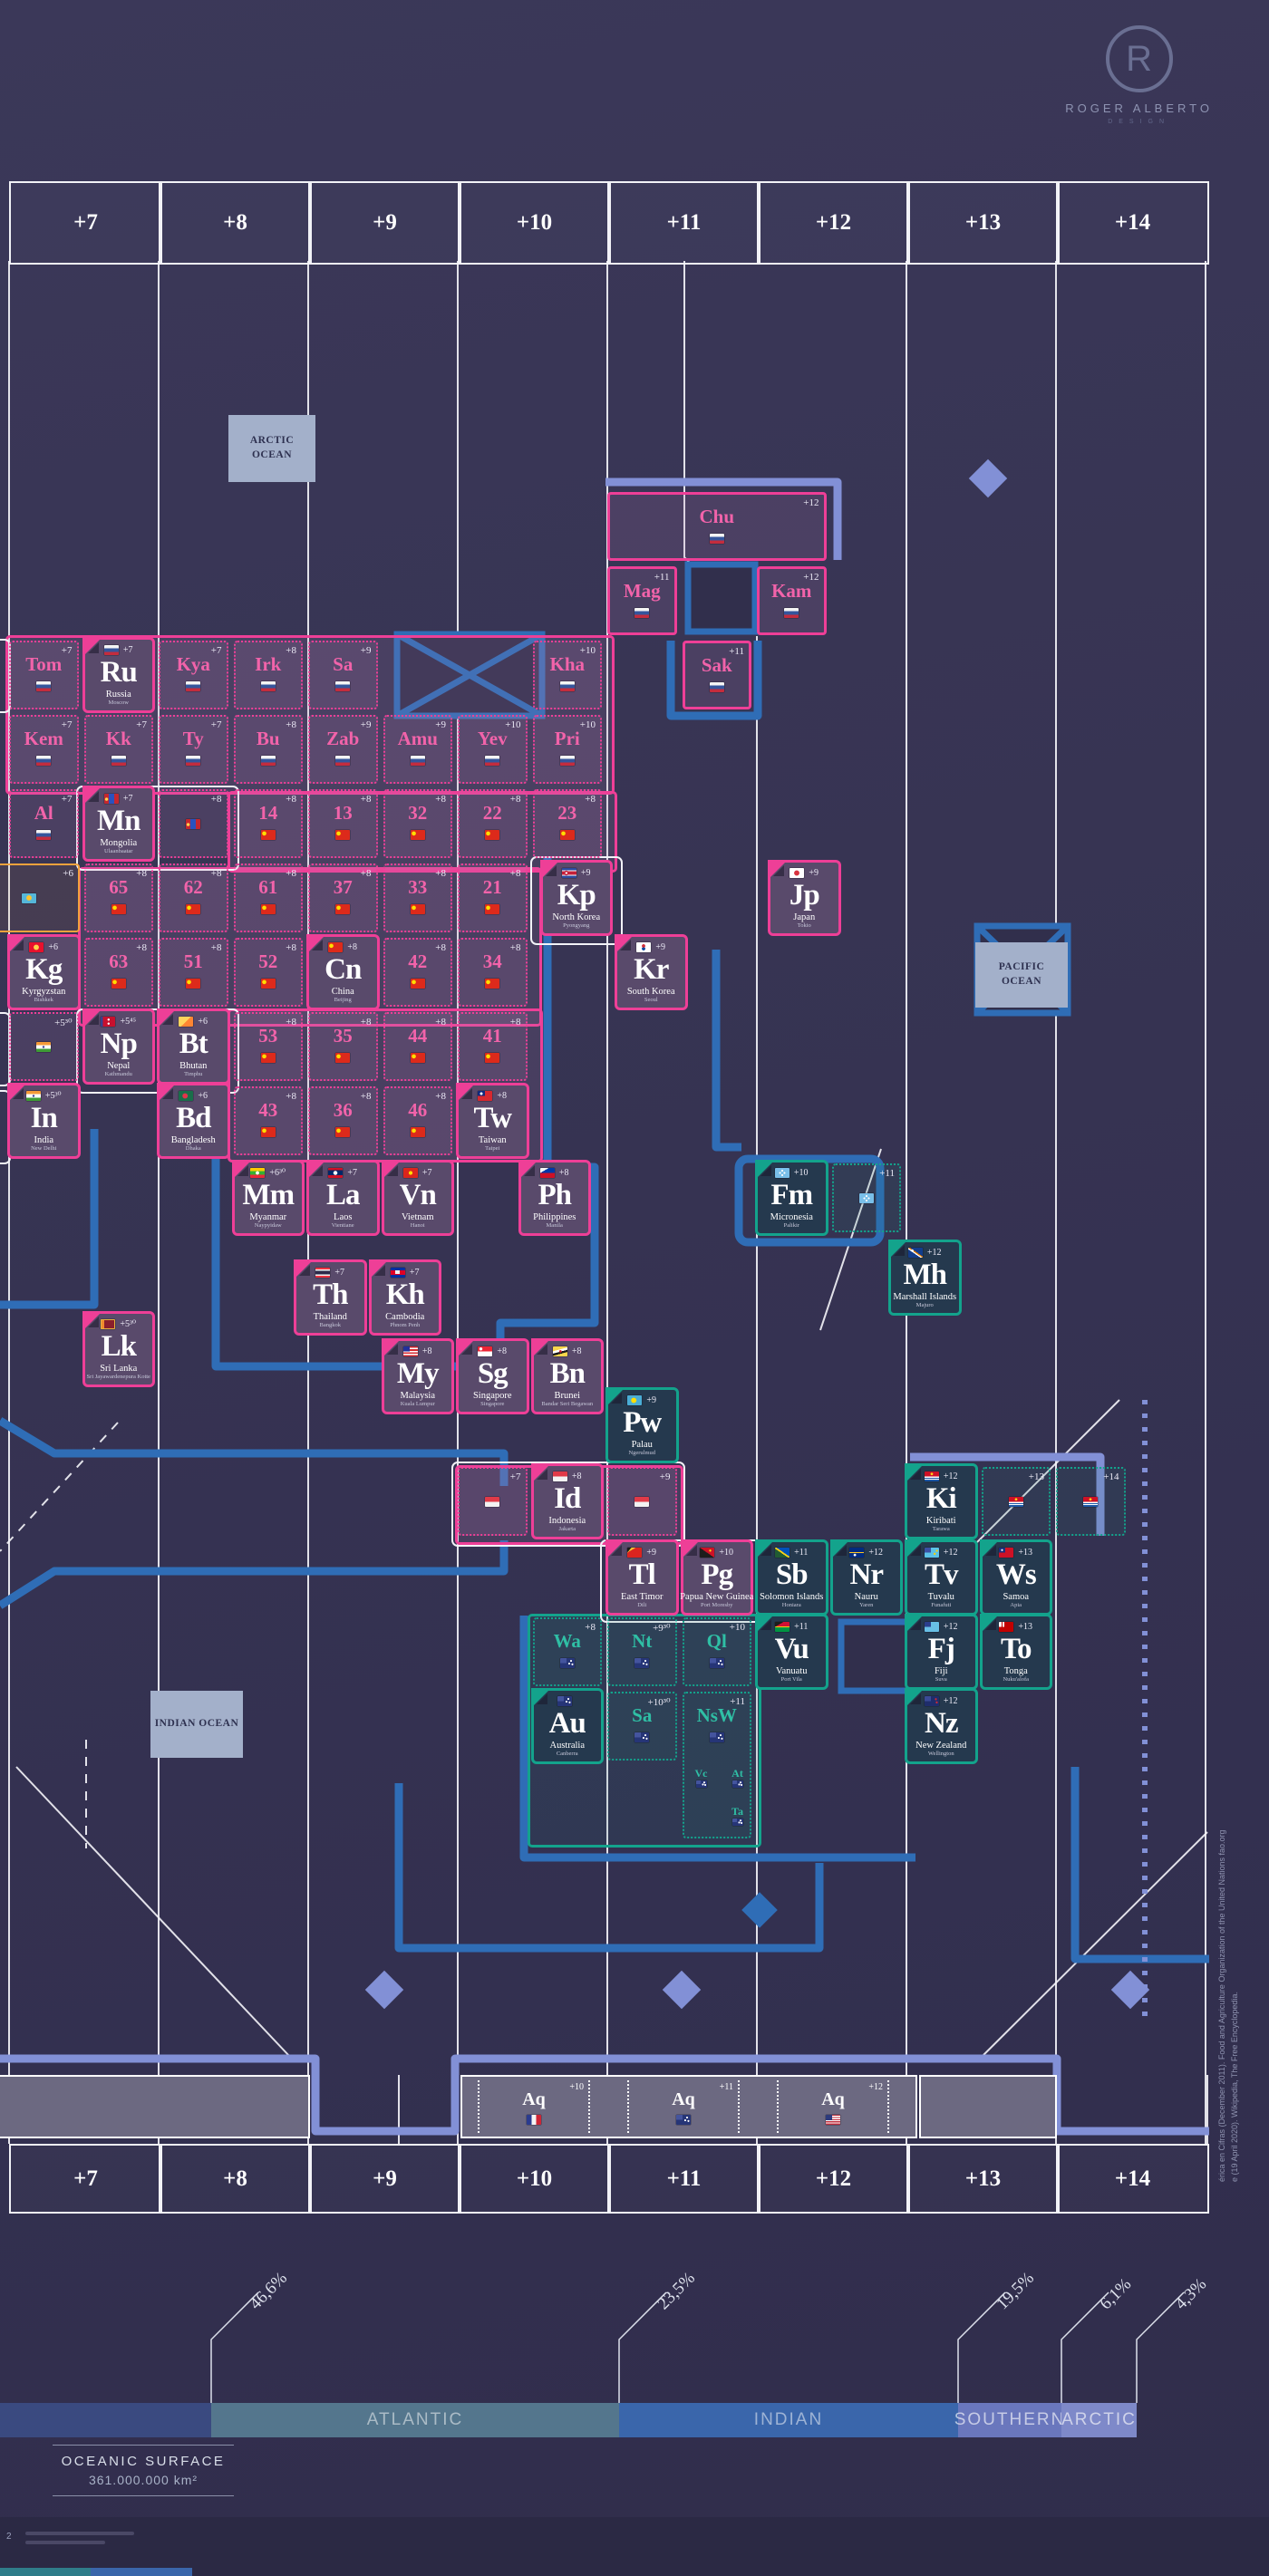 Image resolution: width=1269 pixels, height=2576 pixels. I want to click on cell-Zab: +9 Zab, so click(343, 749).